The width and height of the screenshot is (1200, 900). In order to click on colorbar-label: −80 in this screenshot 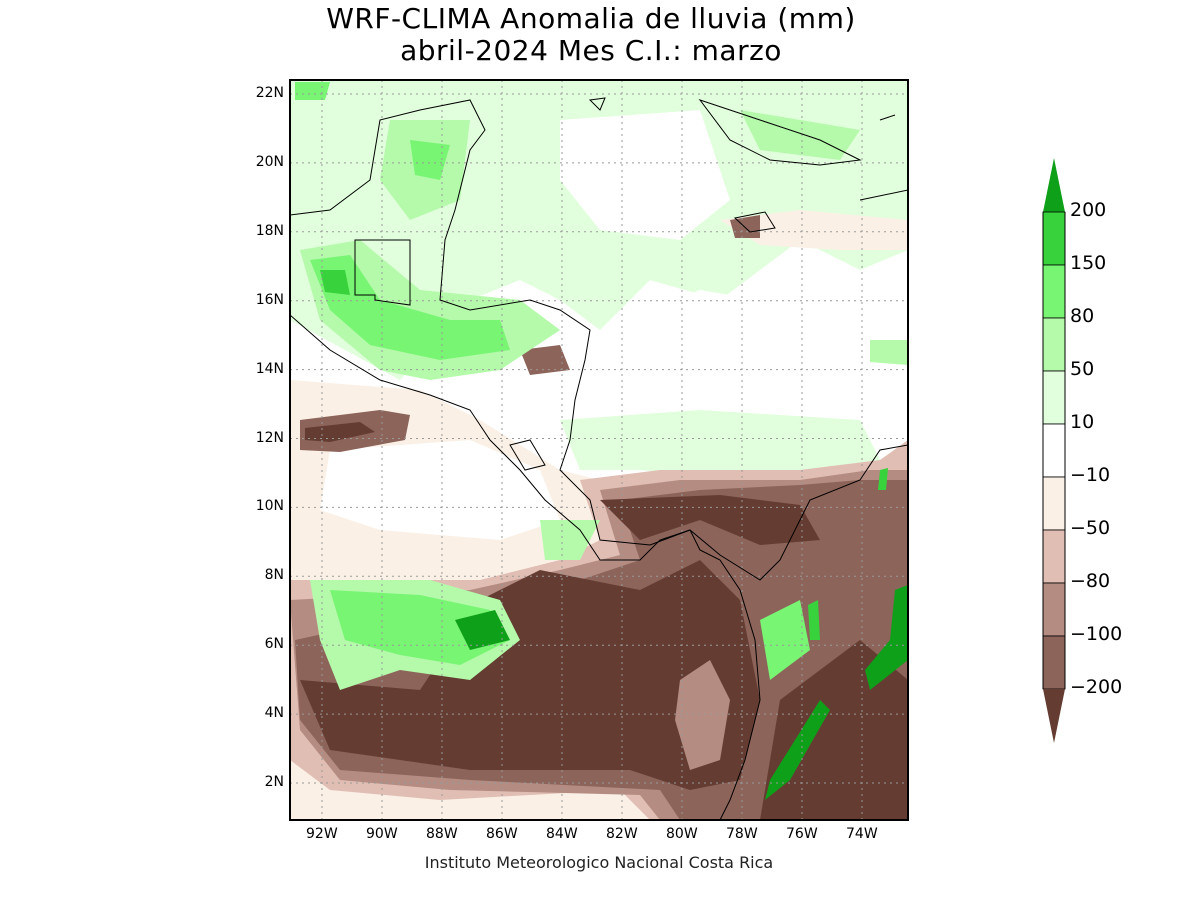, I will do `click(1090, 581)`.